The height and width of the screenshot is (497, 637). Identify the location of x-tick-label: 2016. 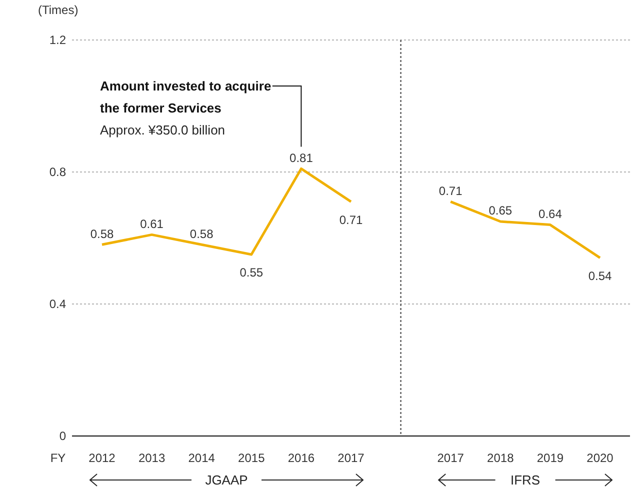
(301, 458).